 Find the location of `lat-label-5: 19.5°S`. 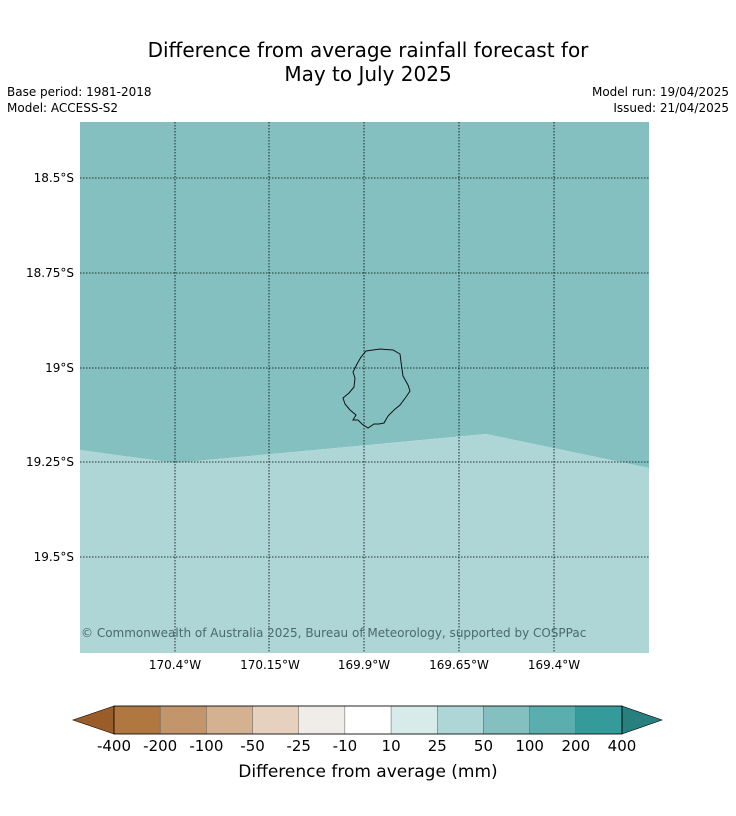

lat-label-5: 19.5°S is located at coordinates (54, 557).